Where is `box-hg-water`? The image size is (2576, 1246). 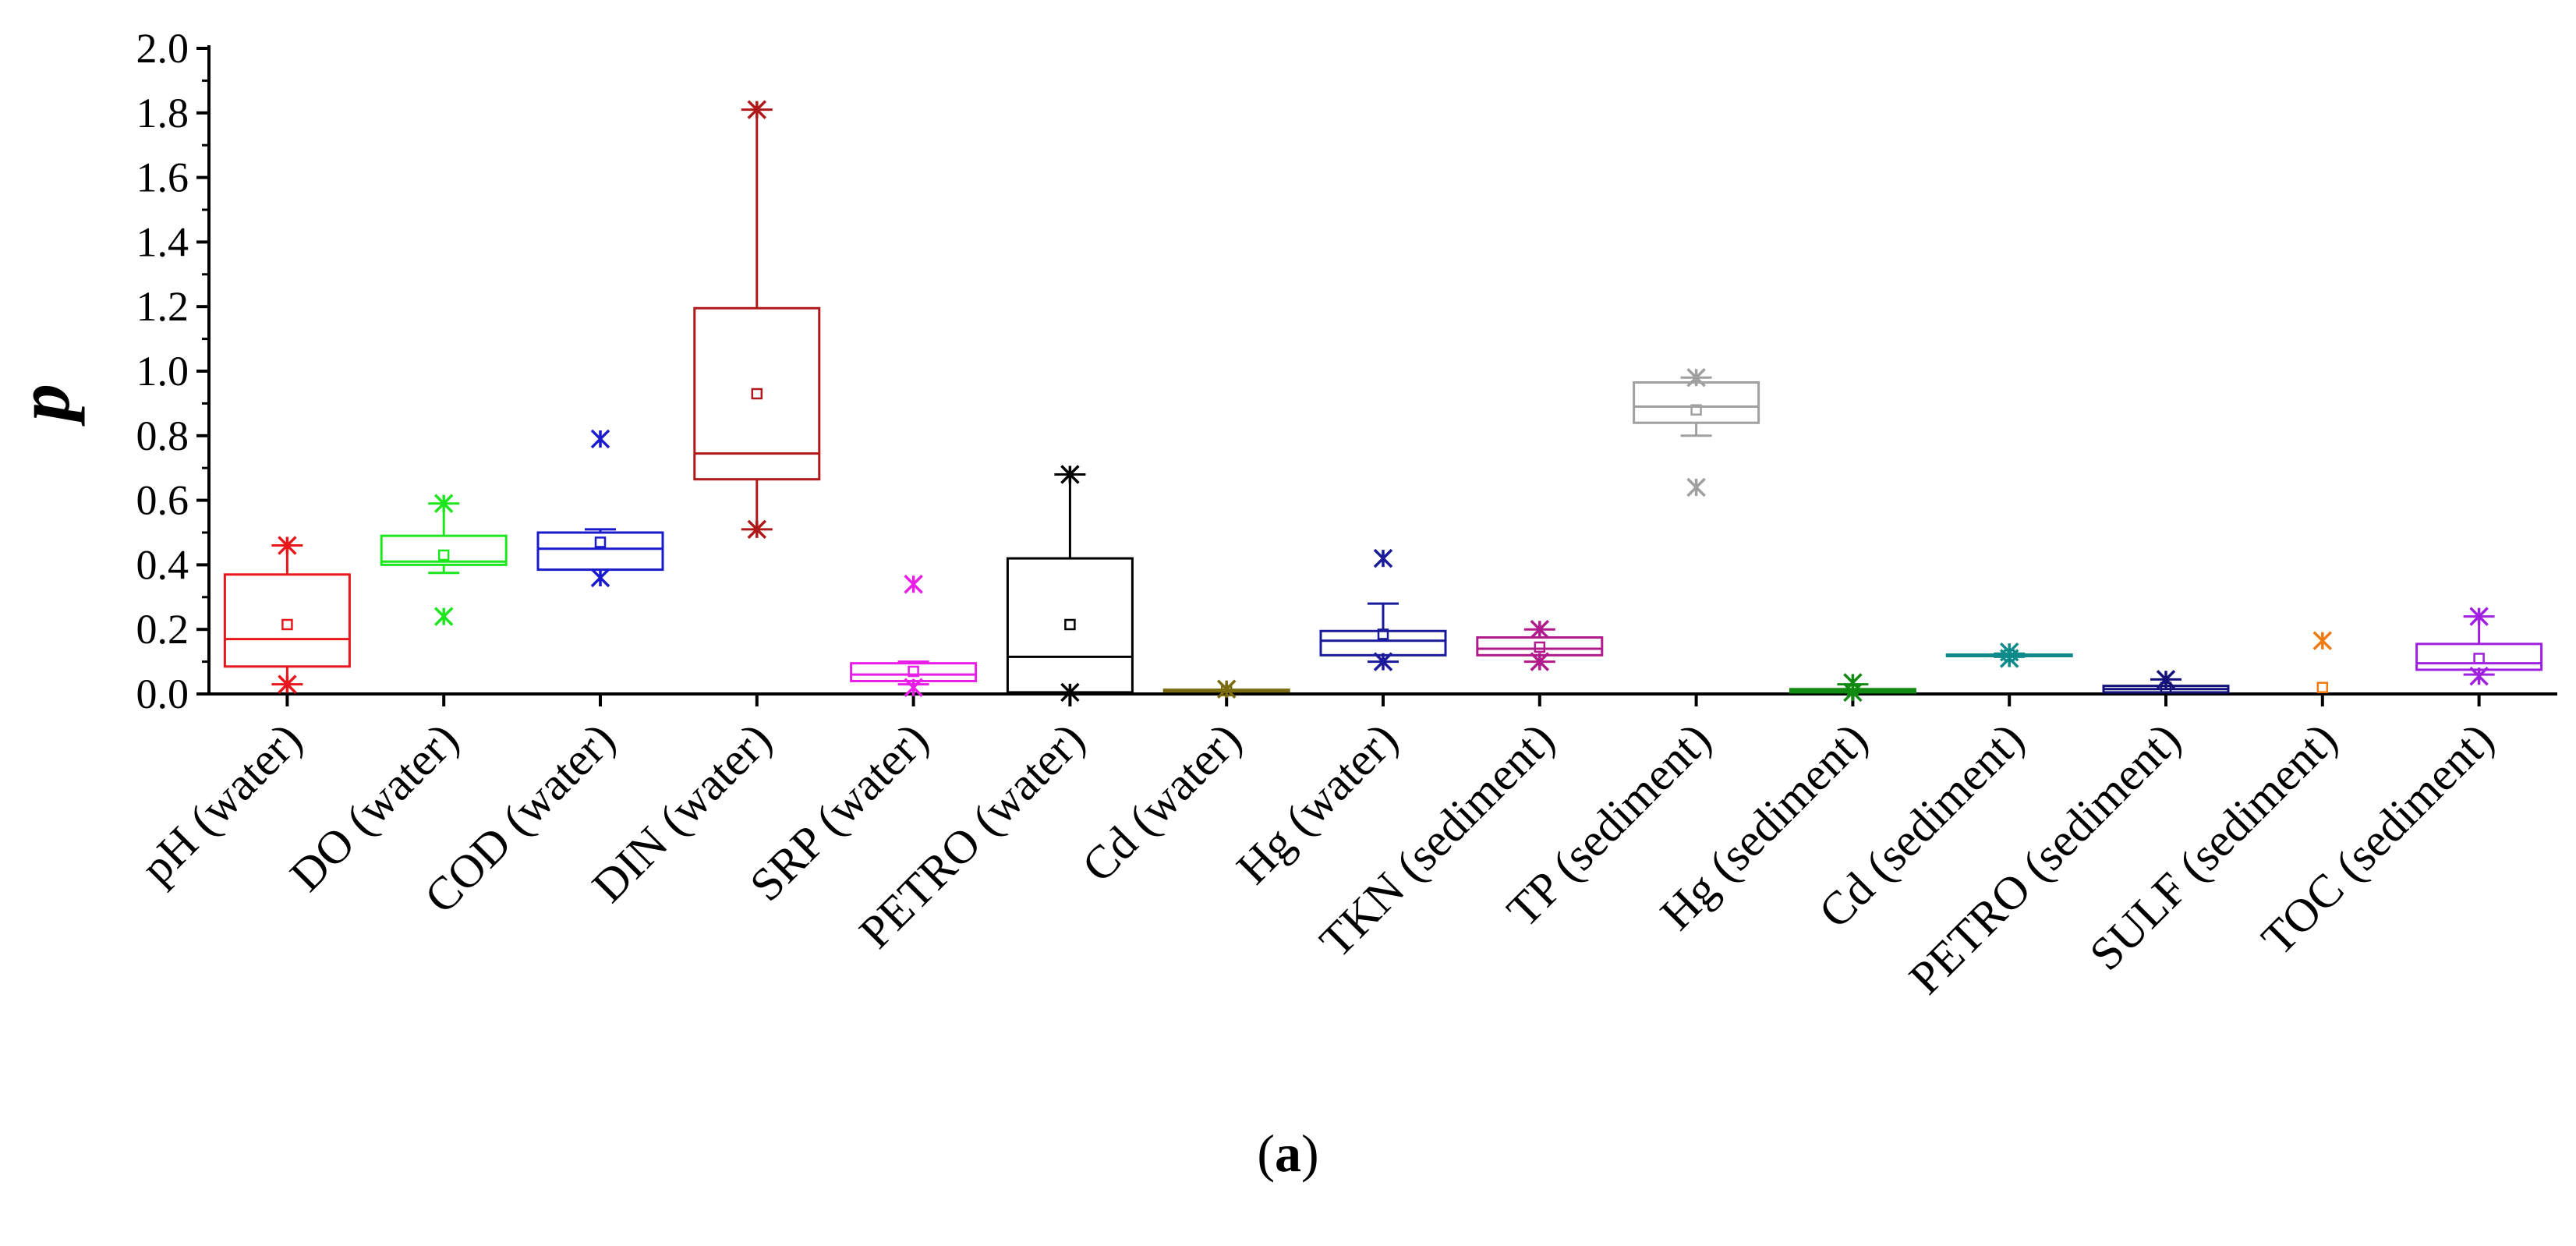 box-hg-water is located at coordinates (1383, 609).